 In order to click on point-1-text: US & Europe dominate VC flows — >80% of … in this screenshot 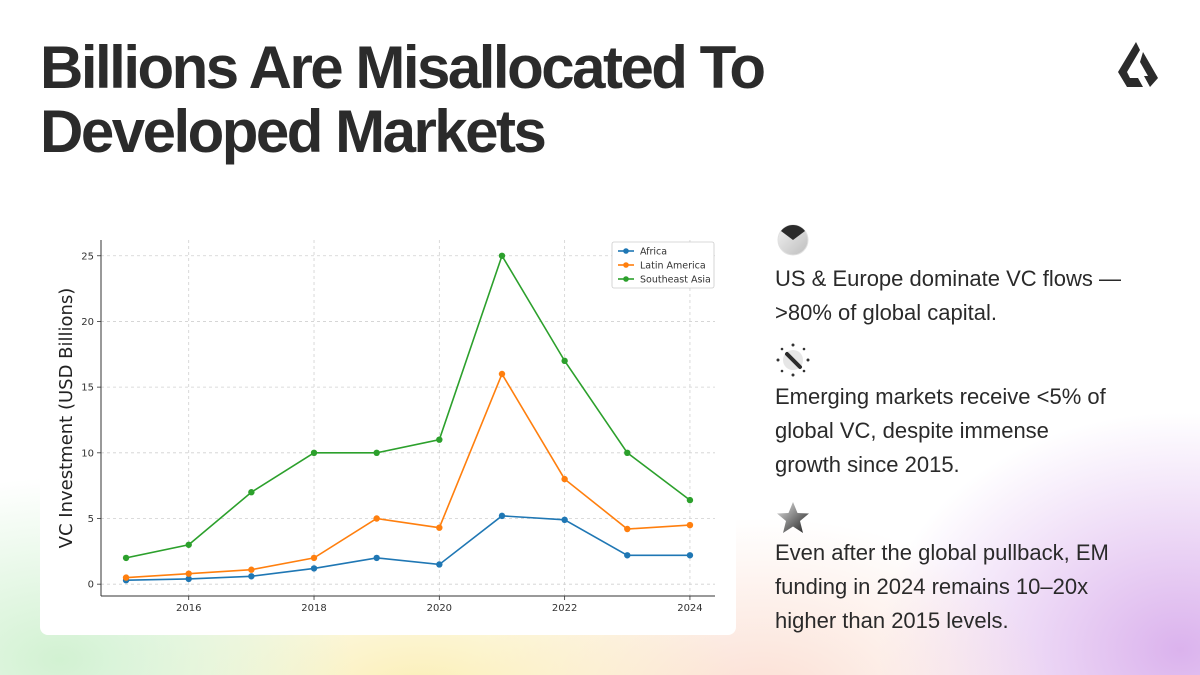, I will do `click(975, 296)`.